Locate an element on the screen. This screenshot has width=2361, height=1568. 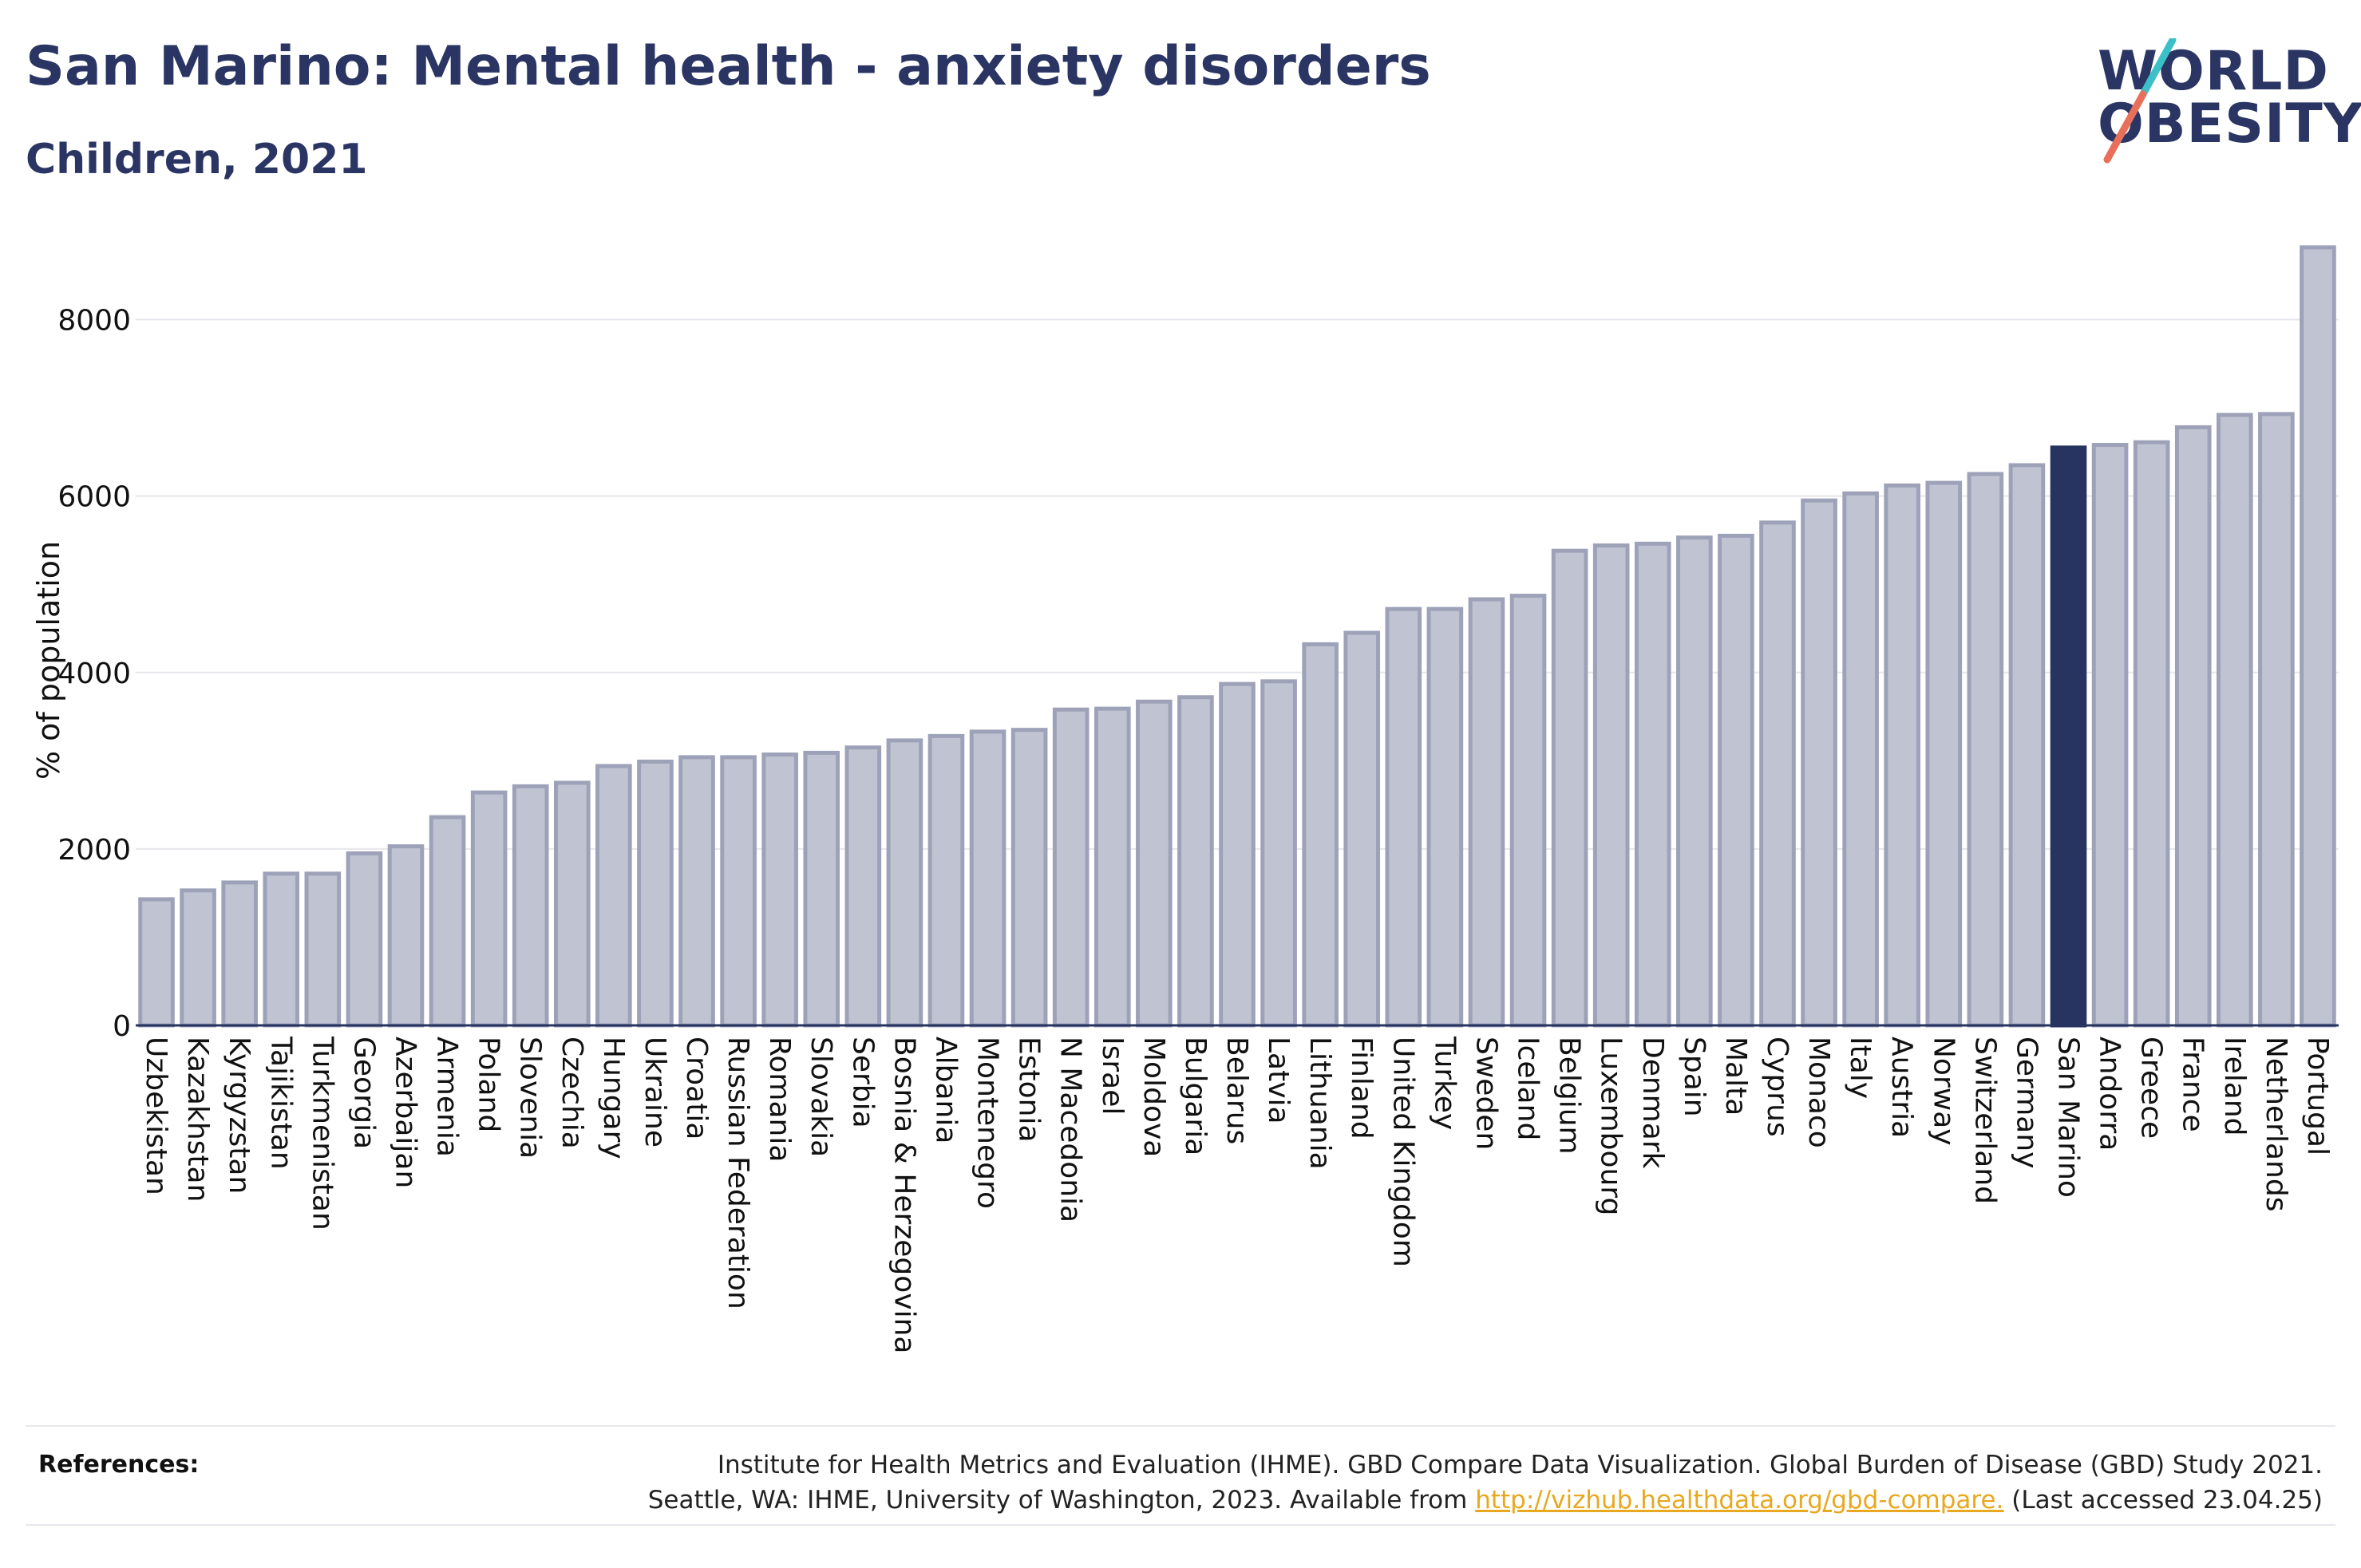
x-tick-label: Turkey is located at coordinates (1444, 1083).